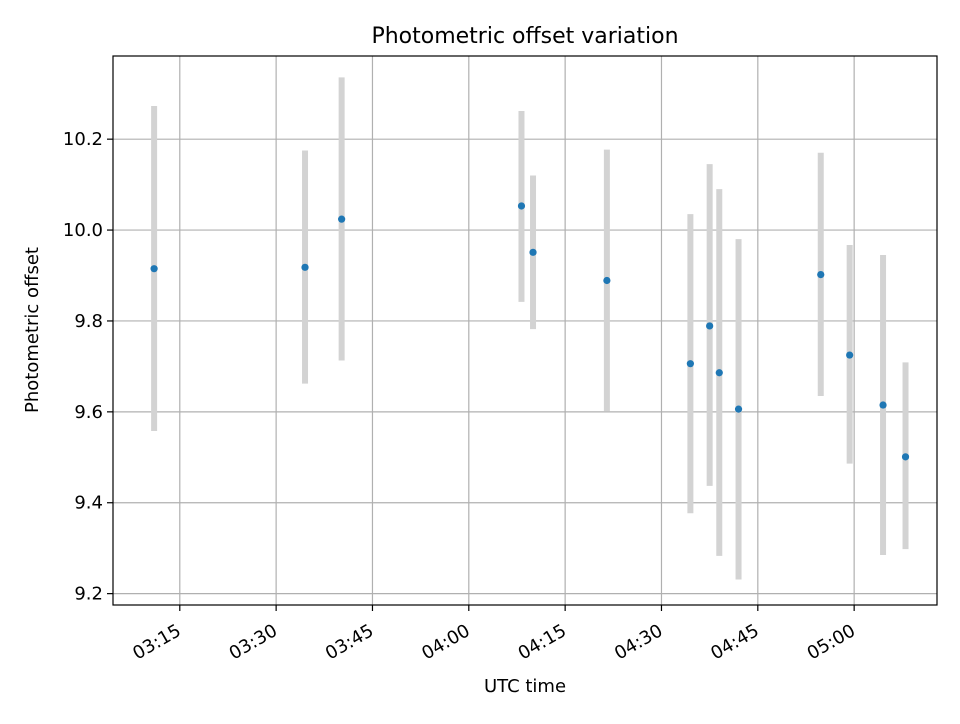 The width and height of the screenshot is (960, 724). Describe the element at coordinates (88, 321) in the screenshot. I see `y-tick-label: 9.8` at that location.